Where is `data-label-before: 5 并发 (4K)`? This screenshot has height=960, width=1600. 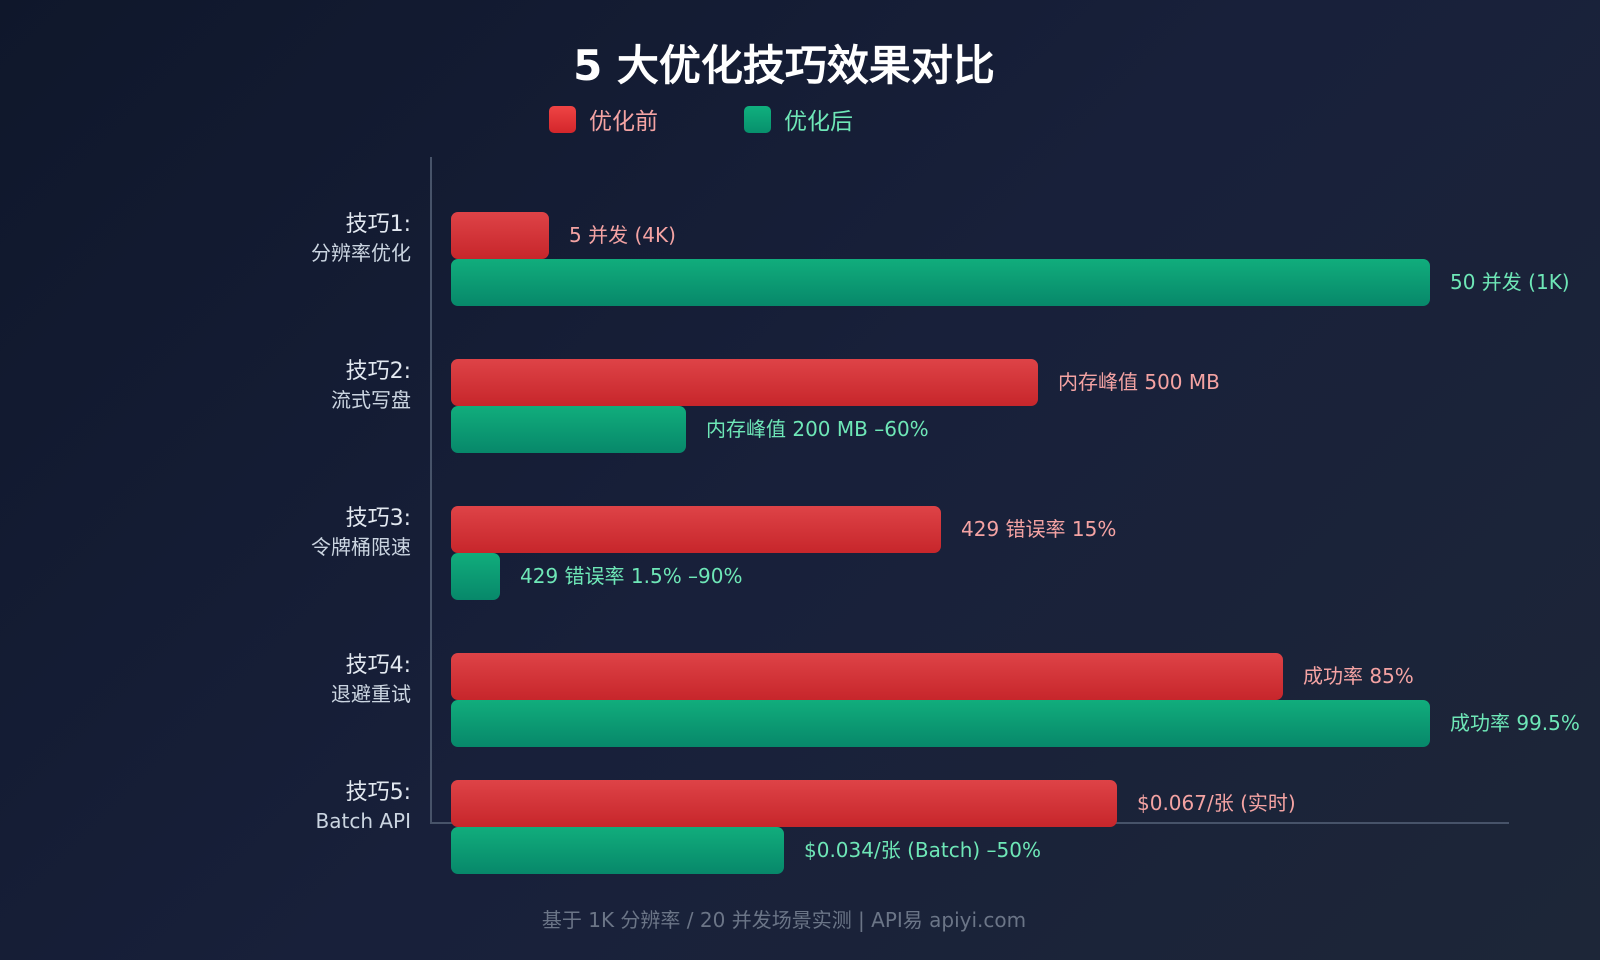 data-label-before: 5 并发 (4K) is located at coordinates (622, 235).